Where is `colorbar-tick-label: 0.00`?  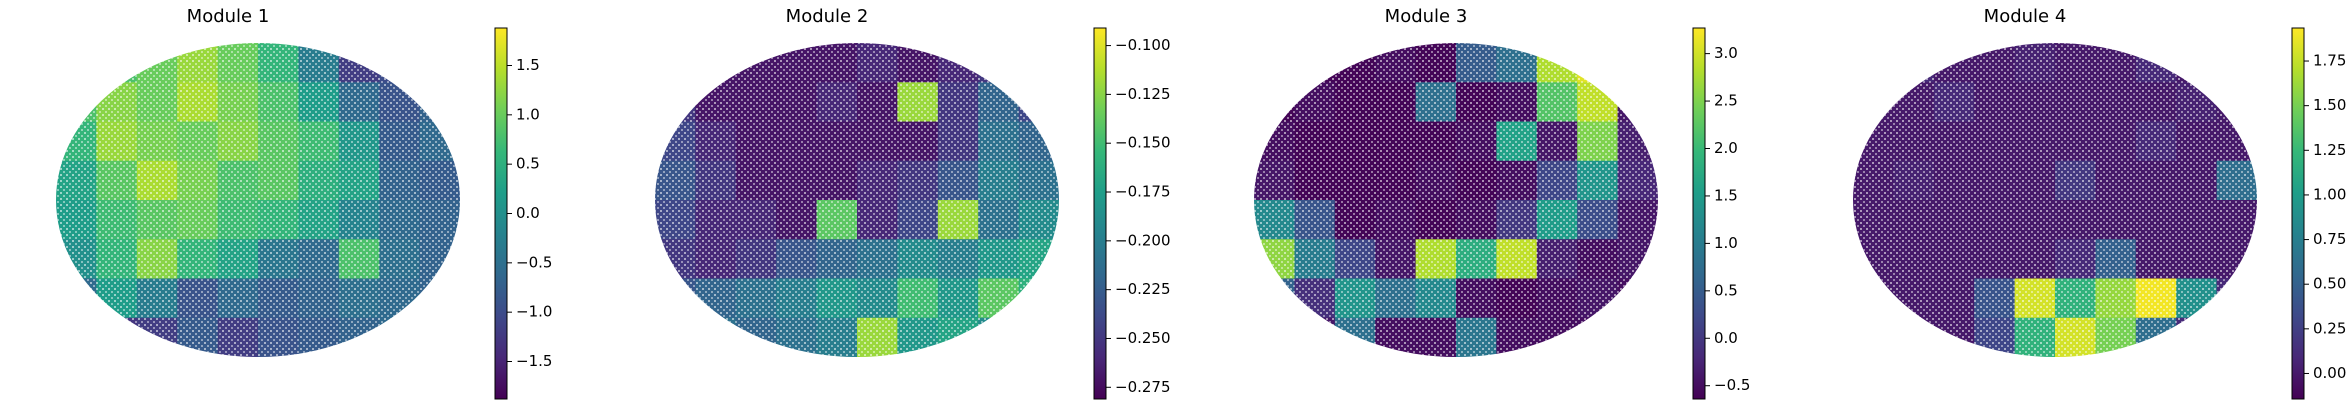
colorbar-tick-label: 0.00 is located at coordinates (2329, 373).